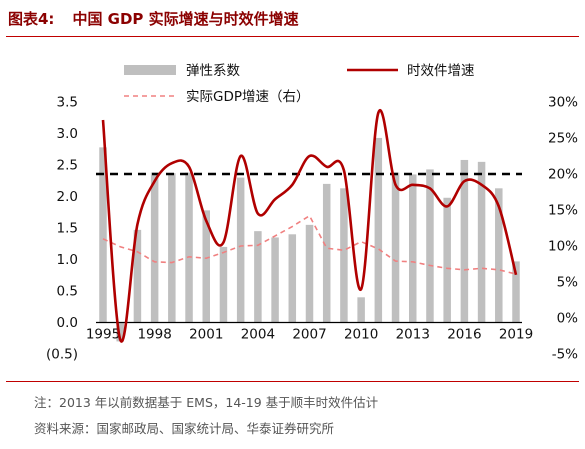 This screenshot has width=585, height=449. Describe the element at coordinates (563, 103) in the screenshot. I see `y-right-tick-label: 30%` at that location.